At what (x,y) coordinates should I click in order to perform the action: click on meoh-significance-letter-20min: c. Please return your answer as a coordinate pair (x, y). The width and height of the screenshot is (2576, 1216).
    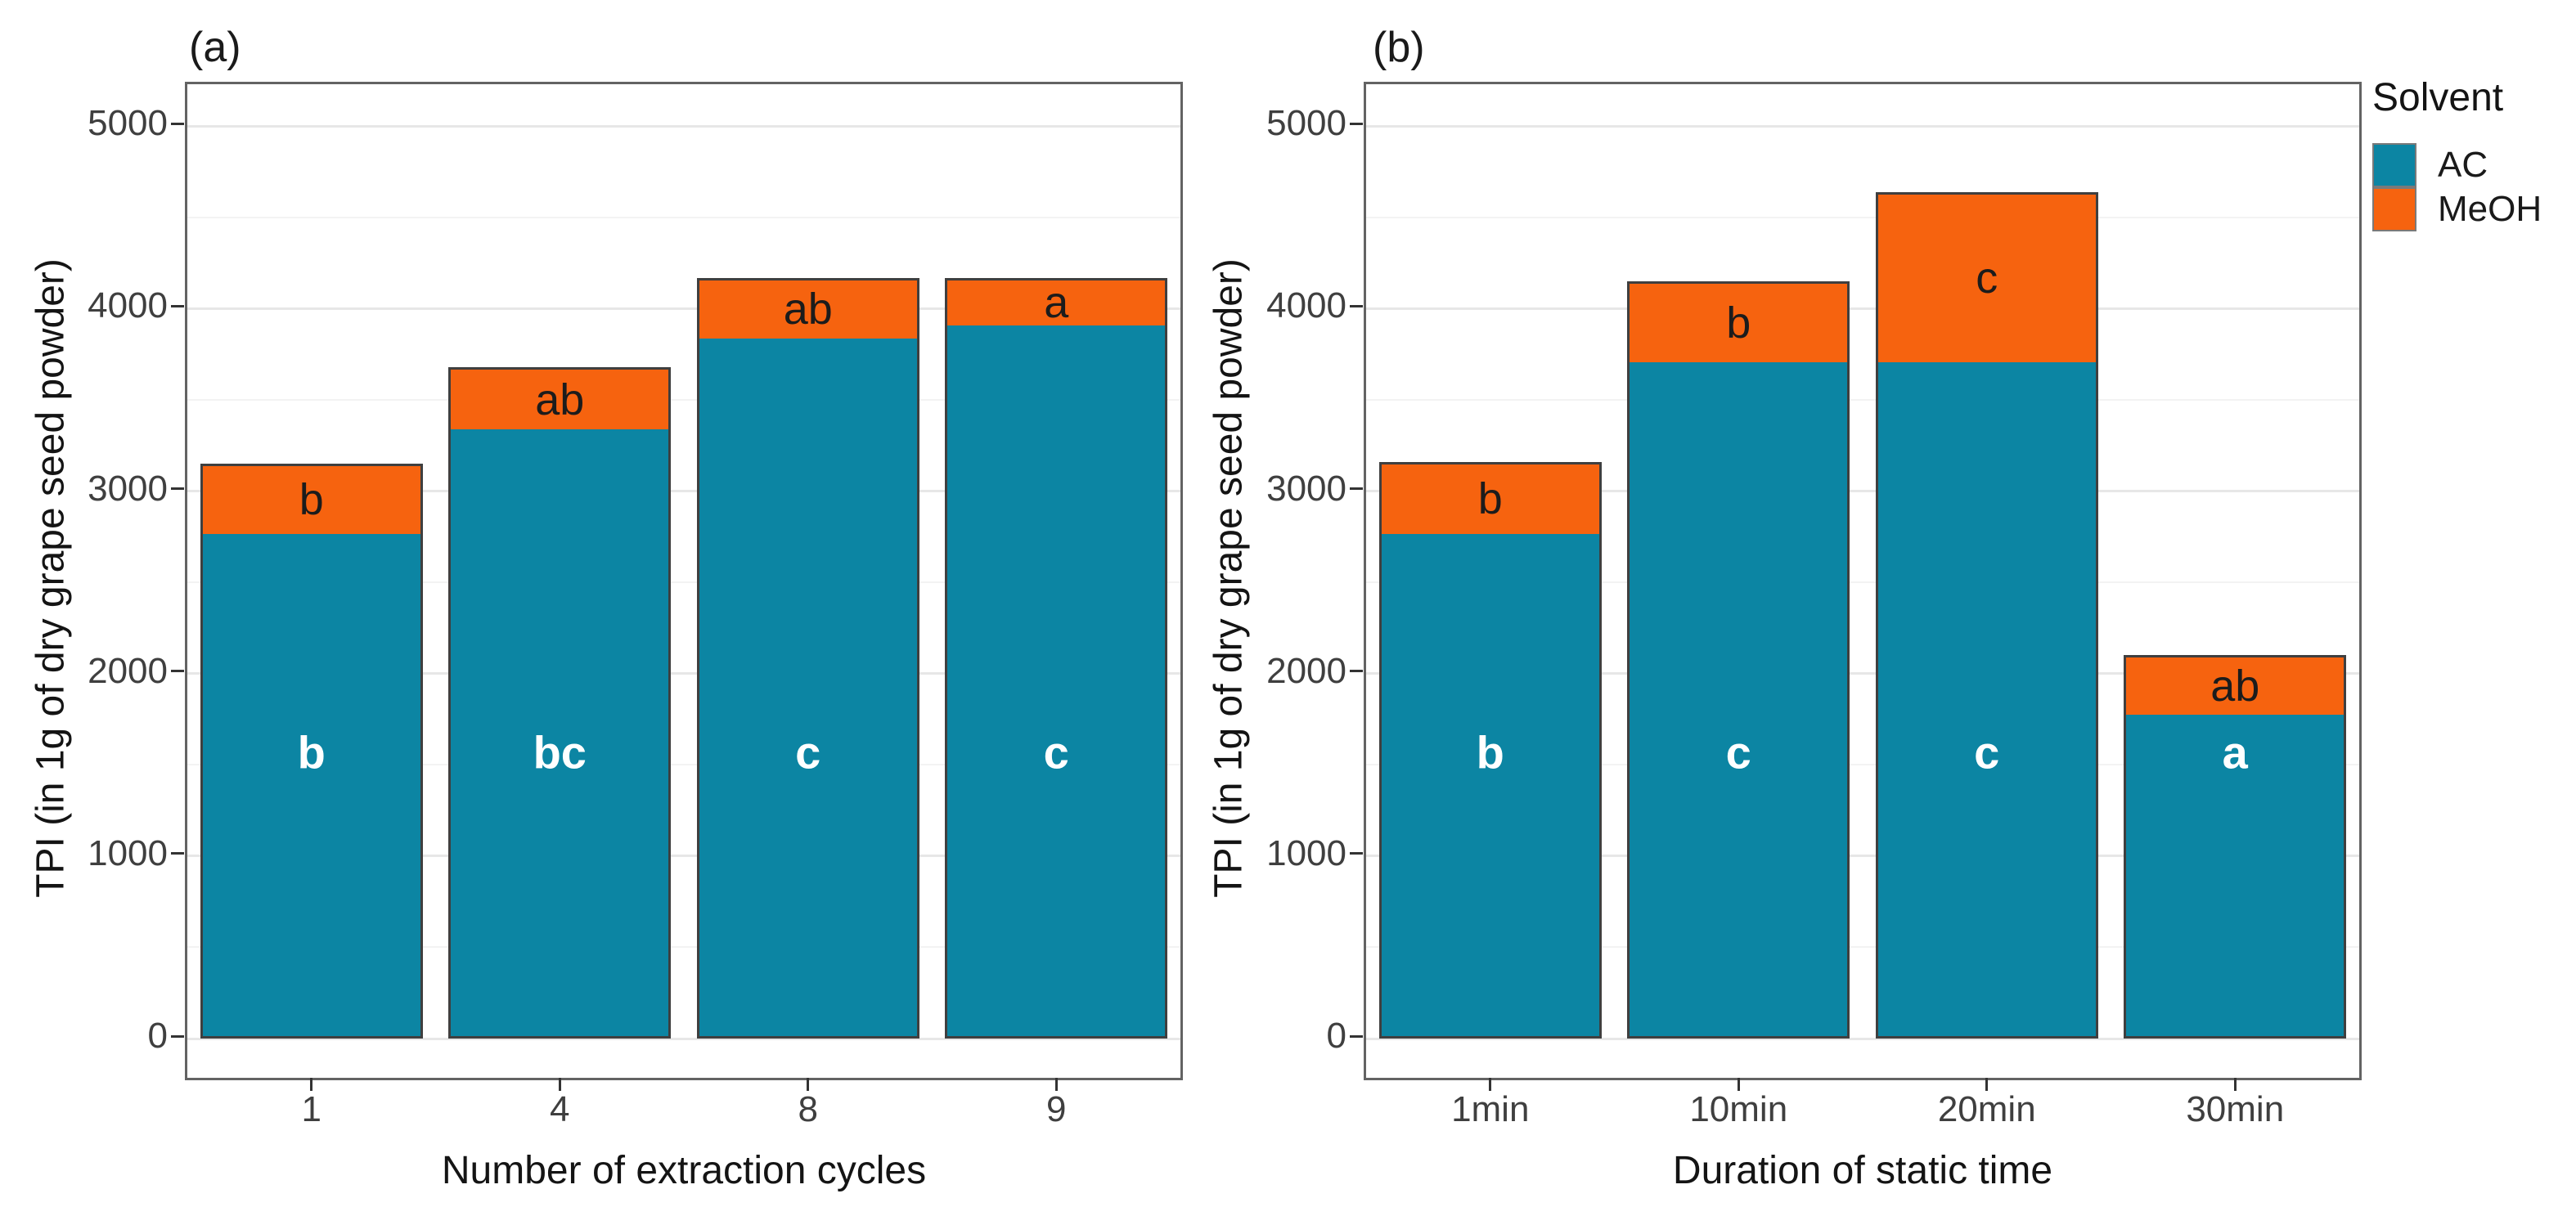
    Looking at the image, I should click on (1987, 278).